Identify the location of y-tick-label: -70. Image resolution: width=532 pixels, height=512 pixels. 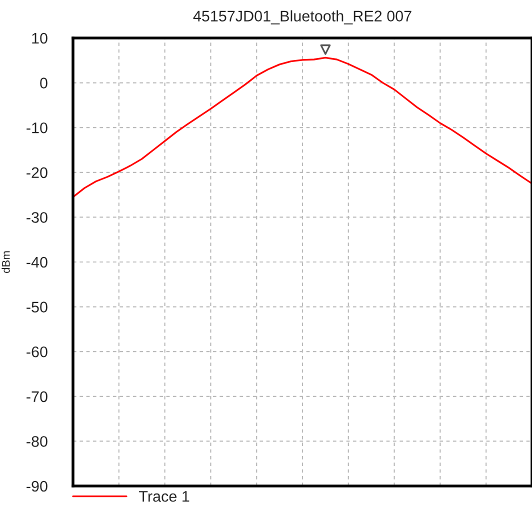
(37, 396).